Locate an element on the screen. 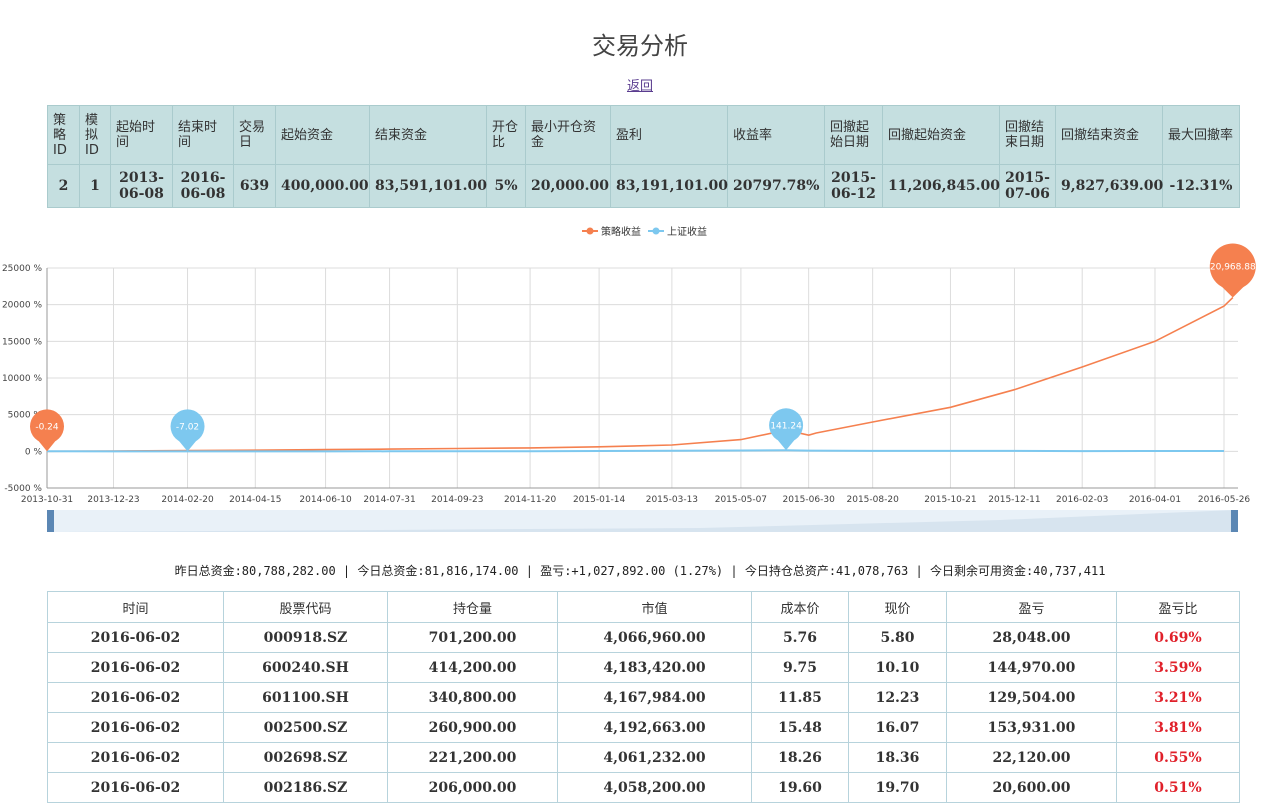 The width and height of the screenshot is (1280, 803). summary-header-cell: 结束时间 is located at coordinates (203, 135).